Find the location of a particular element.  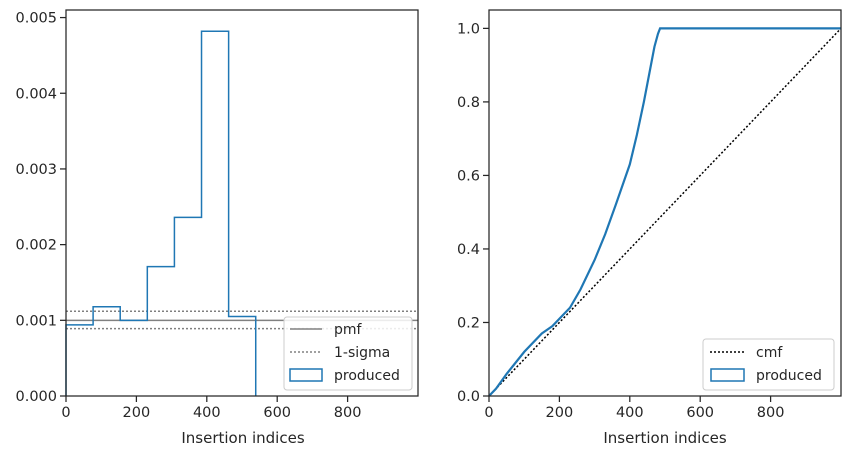

histogram-x-ticks: 0 200 400 600 800 is located at coordinates (211, 408).